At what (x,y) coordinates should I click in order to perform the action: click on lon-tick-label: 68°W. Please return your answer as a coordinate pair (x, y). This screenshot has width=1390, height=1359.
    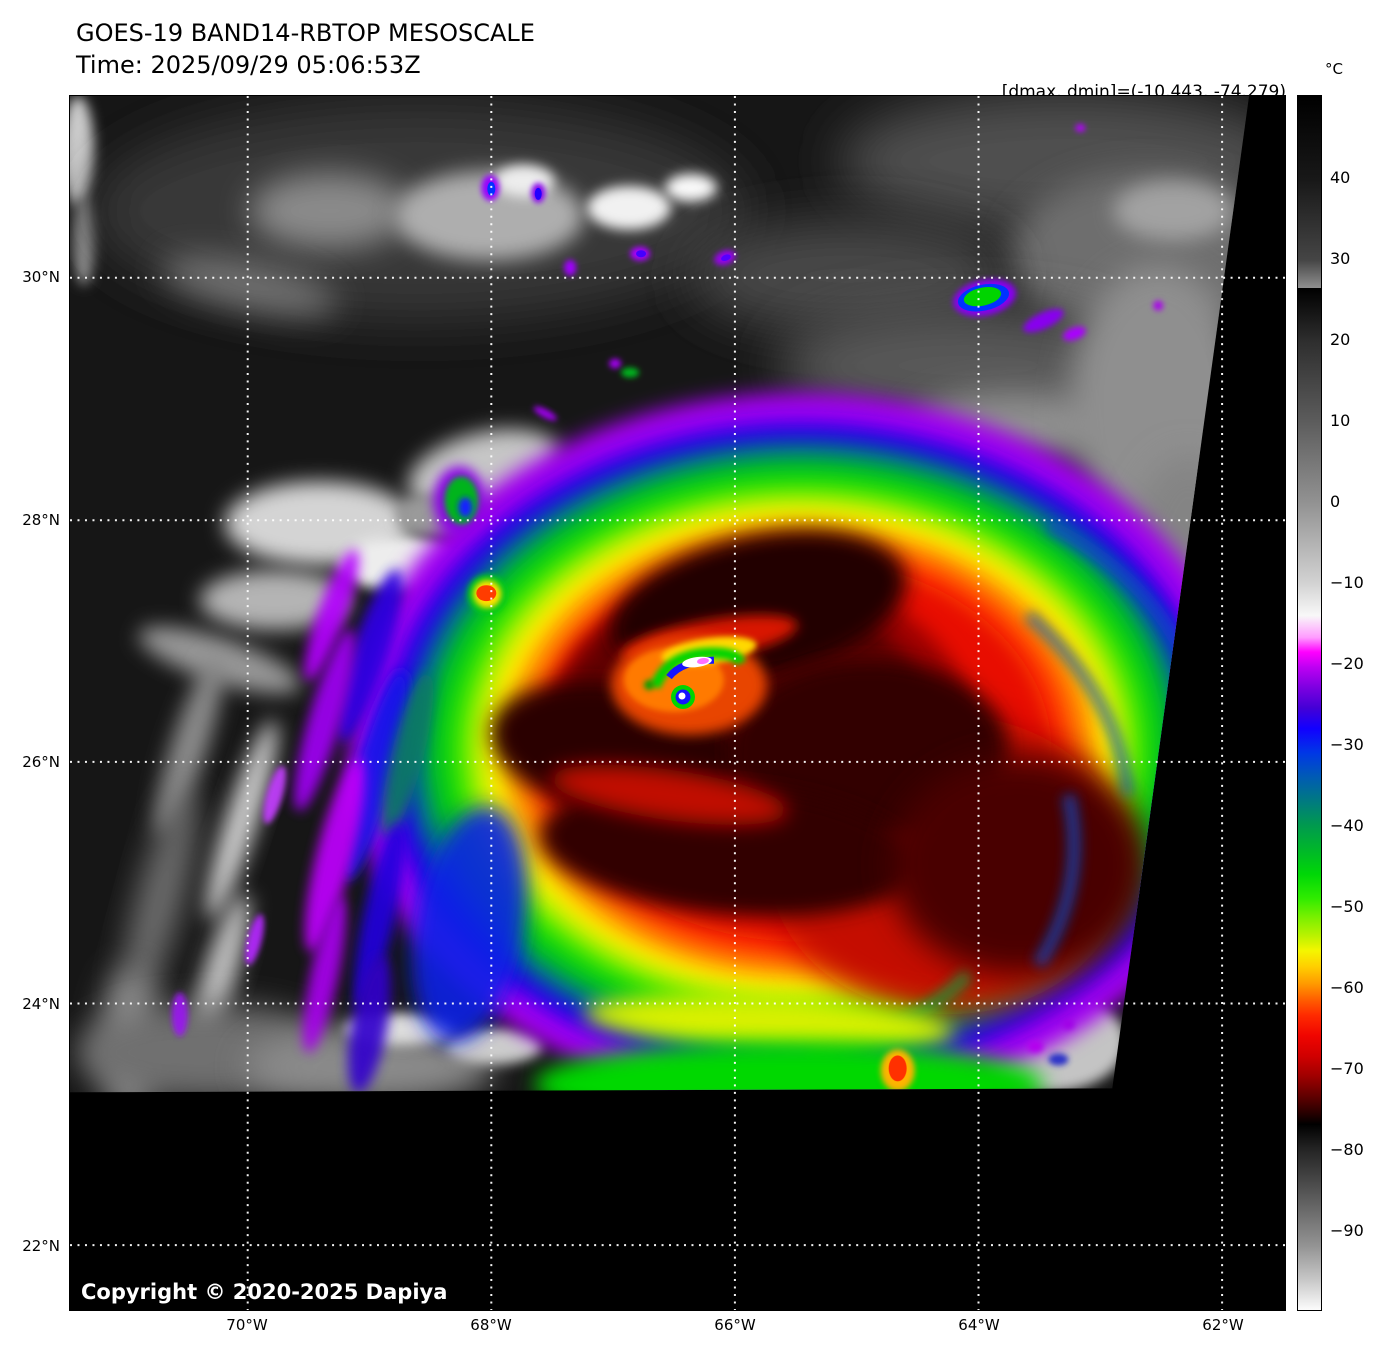
    Looking at the image, I should click on (491, 1325).